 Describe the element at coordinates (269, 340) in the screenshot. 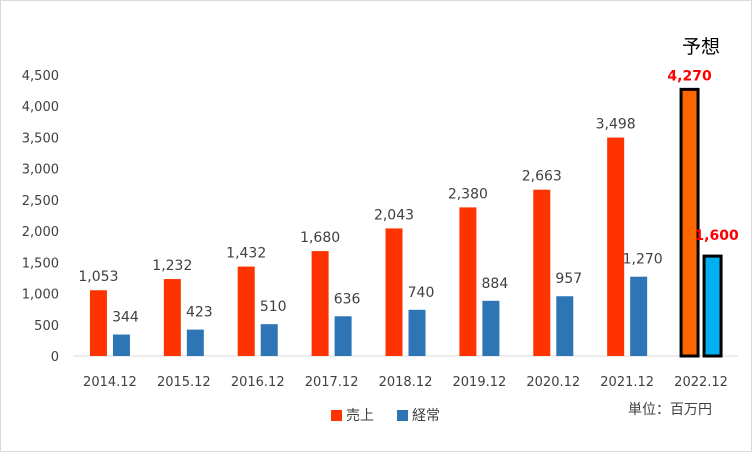

I see `bar-ordinary-2016.12` at that location.